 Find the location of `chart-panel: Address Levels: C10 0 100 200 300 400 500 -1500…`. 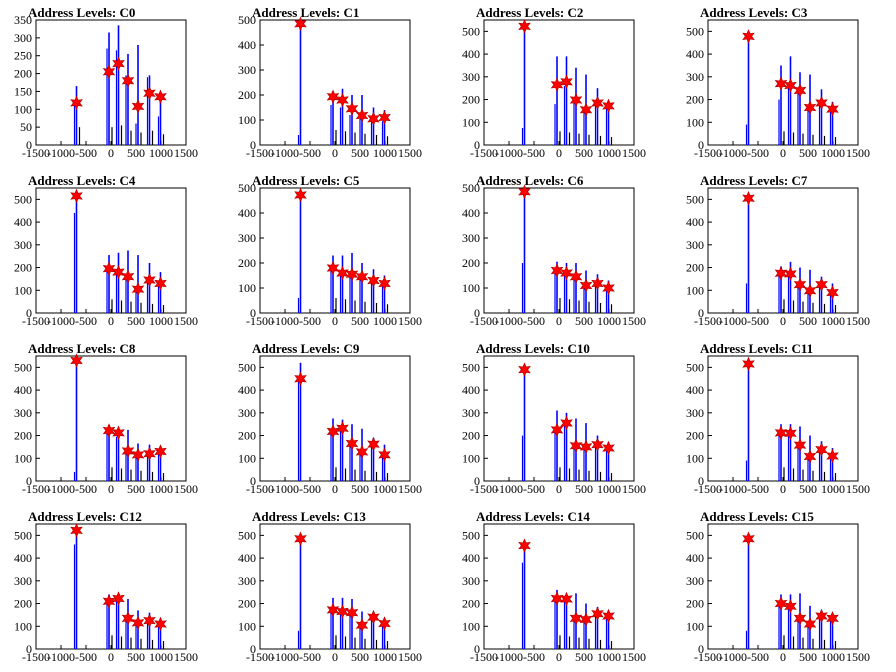

chart-panel: Address Levels: C10 0 100 200 300 400 500 -1500… is located at coordinates (554, 418).